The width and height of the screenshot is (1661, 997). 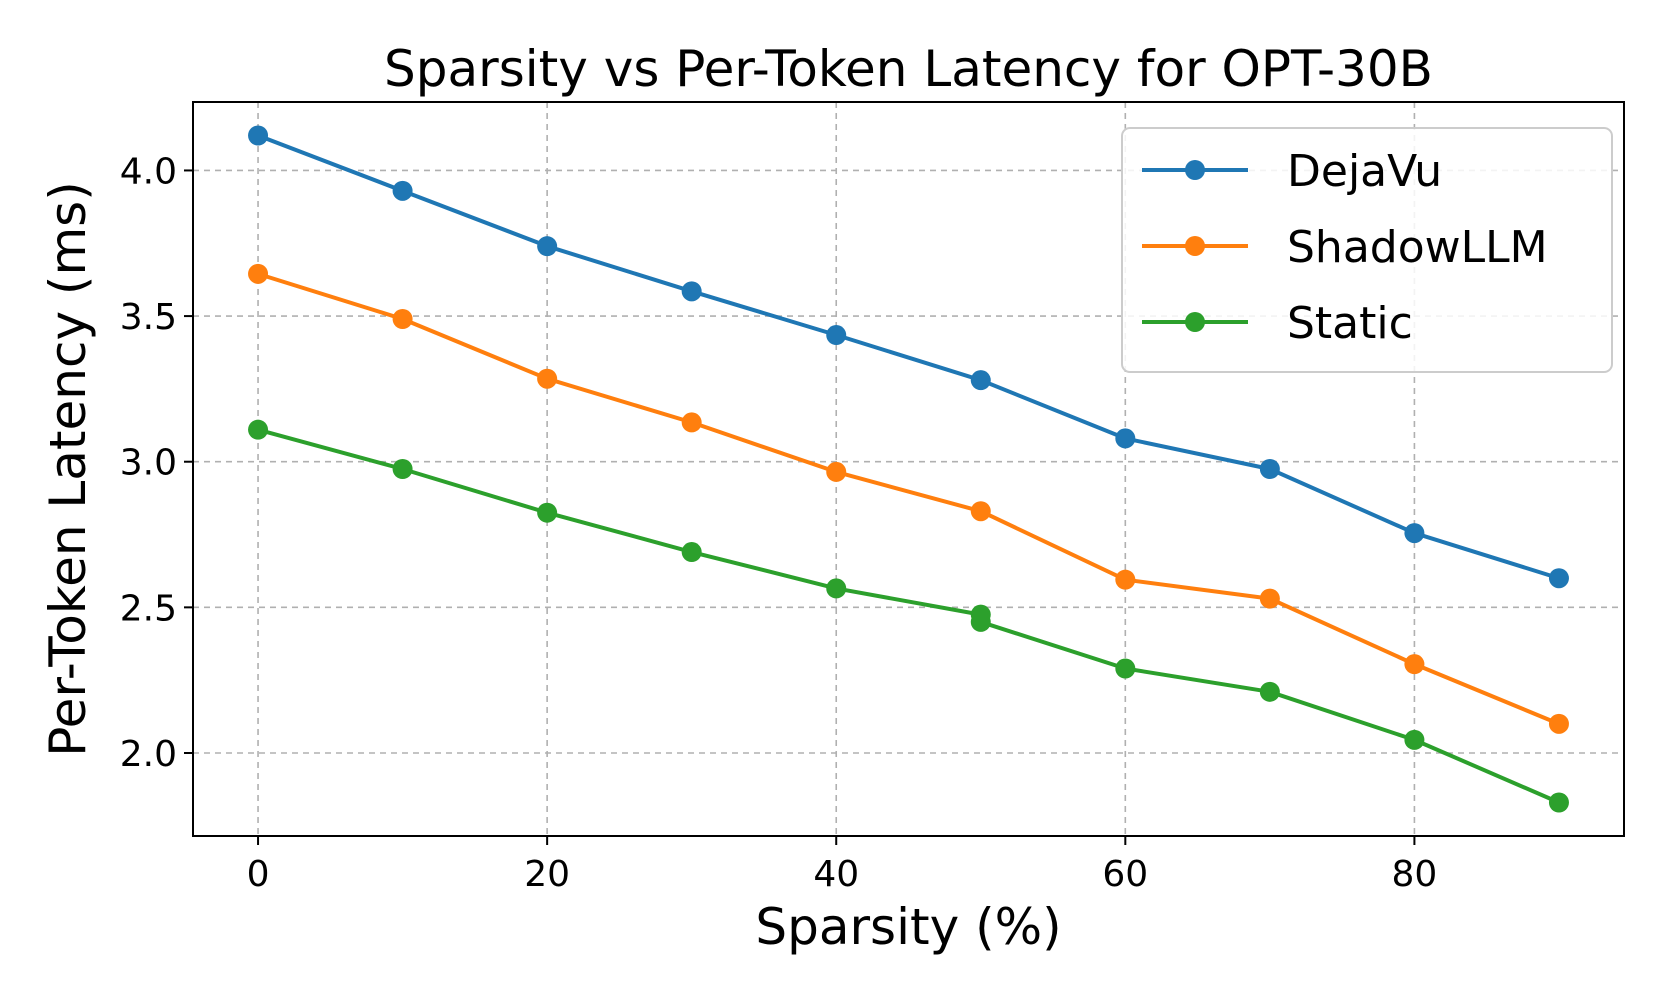 What do you see at coordinates (547, 874) in the screenshot?
I see `x-tick-label: 20` at bounding box center [547, 874].